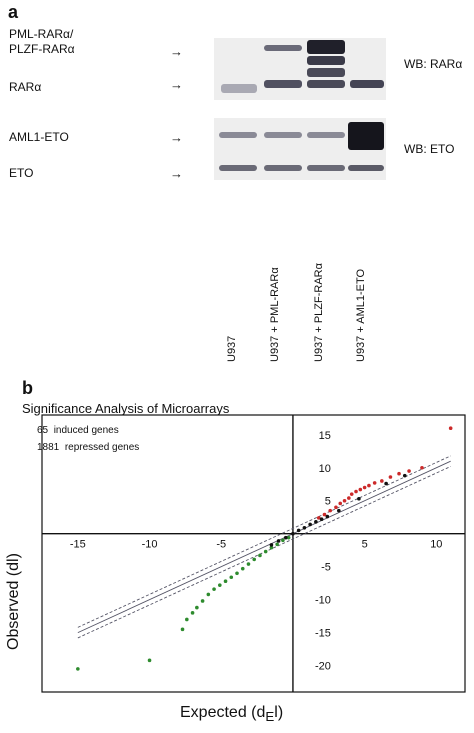  I want to click on legend-repressed: 1881 repressed genes, so click(88, 447).